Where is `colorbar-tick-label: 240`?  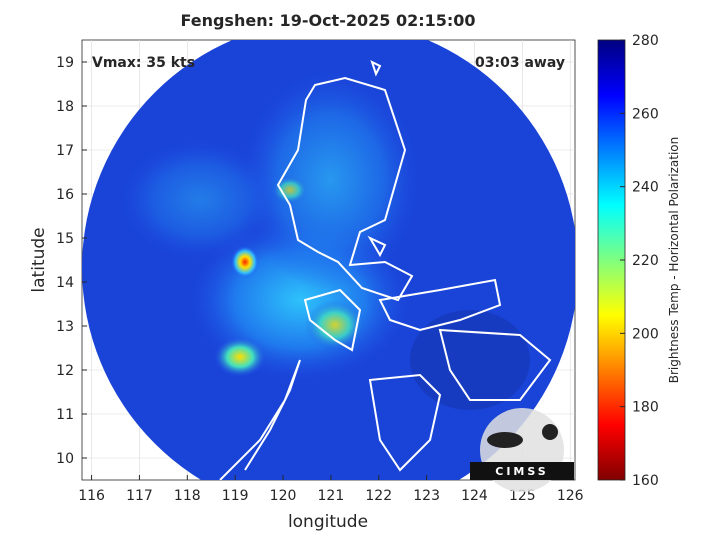 colorbar-tick-label: 240 is located at coordinates (645, 188).